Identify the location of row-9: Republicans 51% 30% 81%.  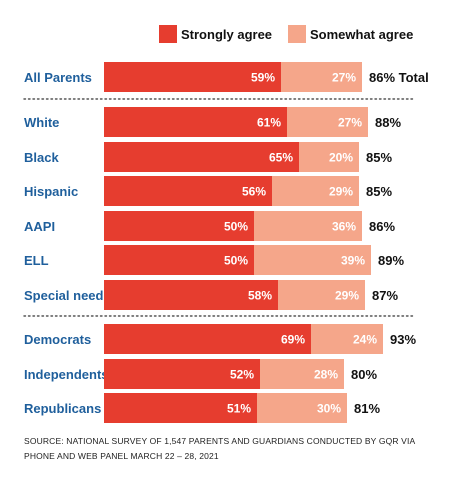
(202, 408).